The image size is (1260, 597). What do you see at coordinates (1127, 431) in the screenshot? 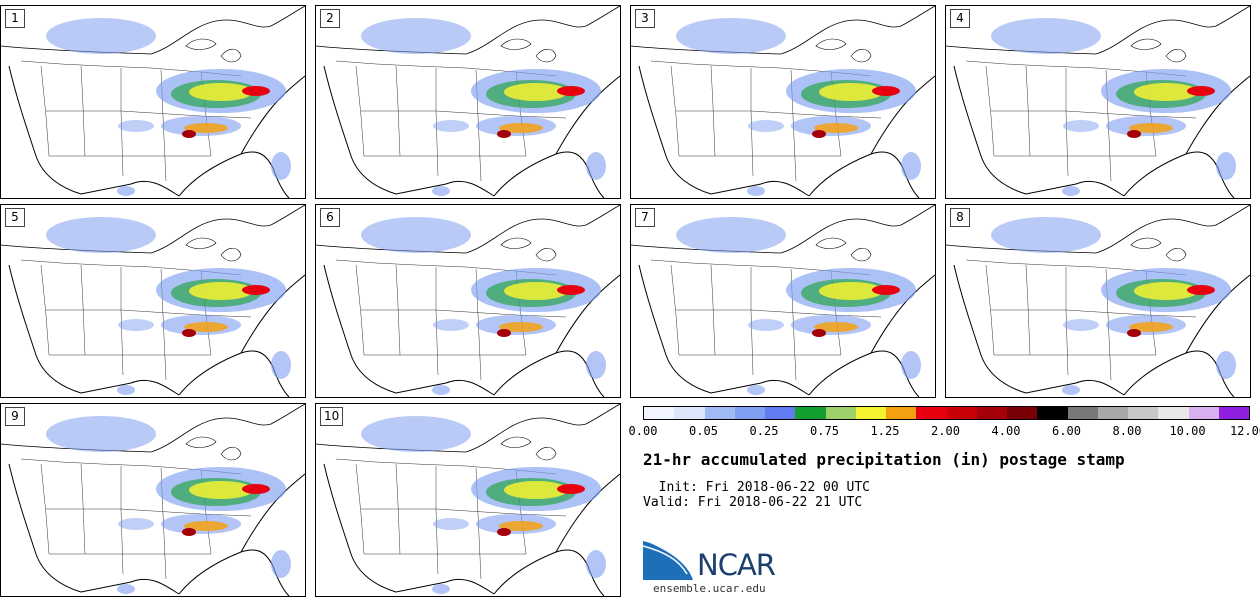
I see `colorbar-tick-label: 8.00` at bounding box center [1127, 431].